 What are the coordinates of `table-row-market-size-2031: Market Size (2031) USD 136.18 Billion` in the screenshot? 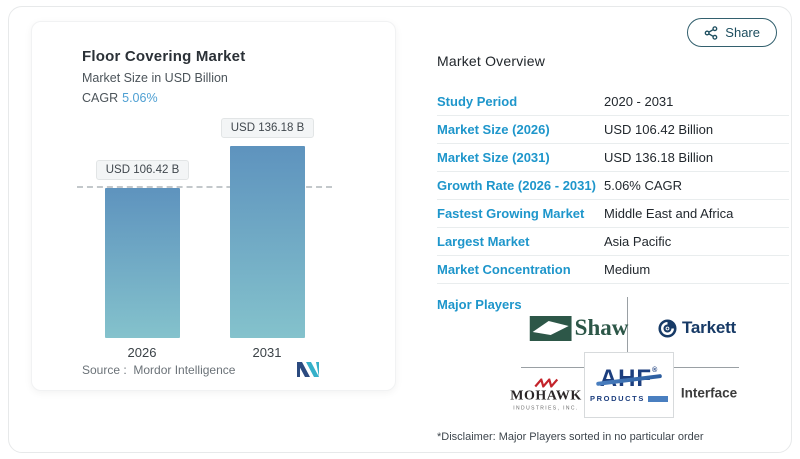 It's located at (613, 158).